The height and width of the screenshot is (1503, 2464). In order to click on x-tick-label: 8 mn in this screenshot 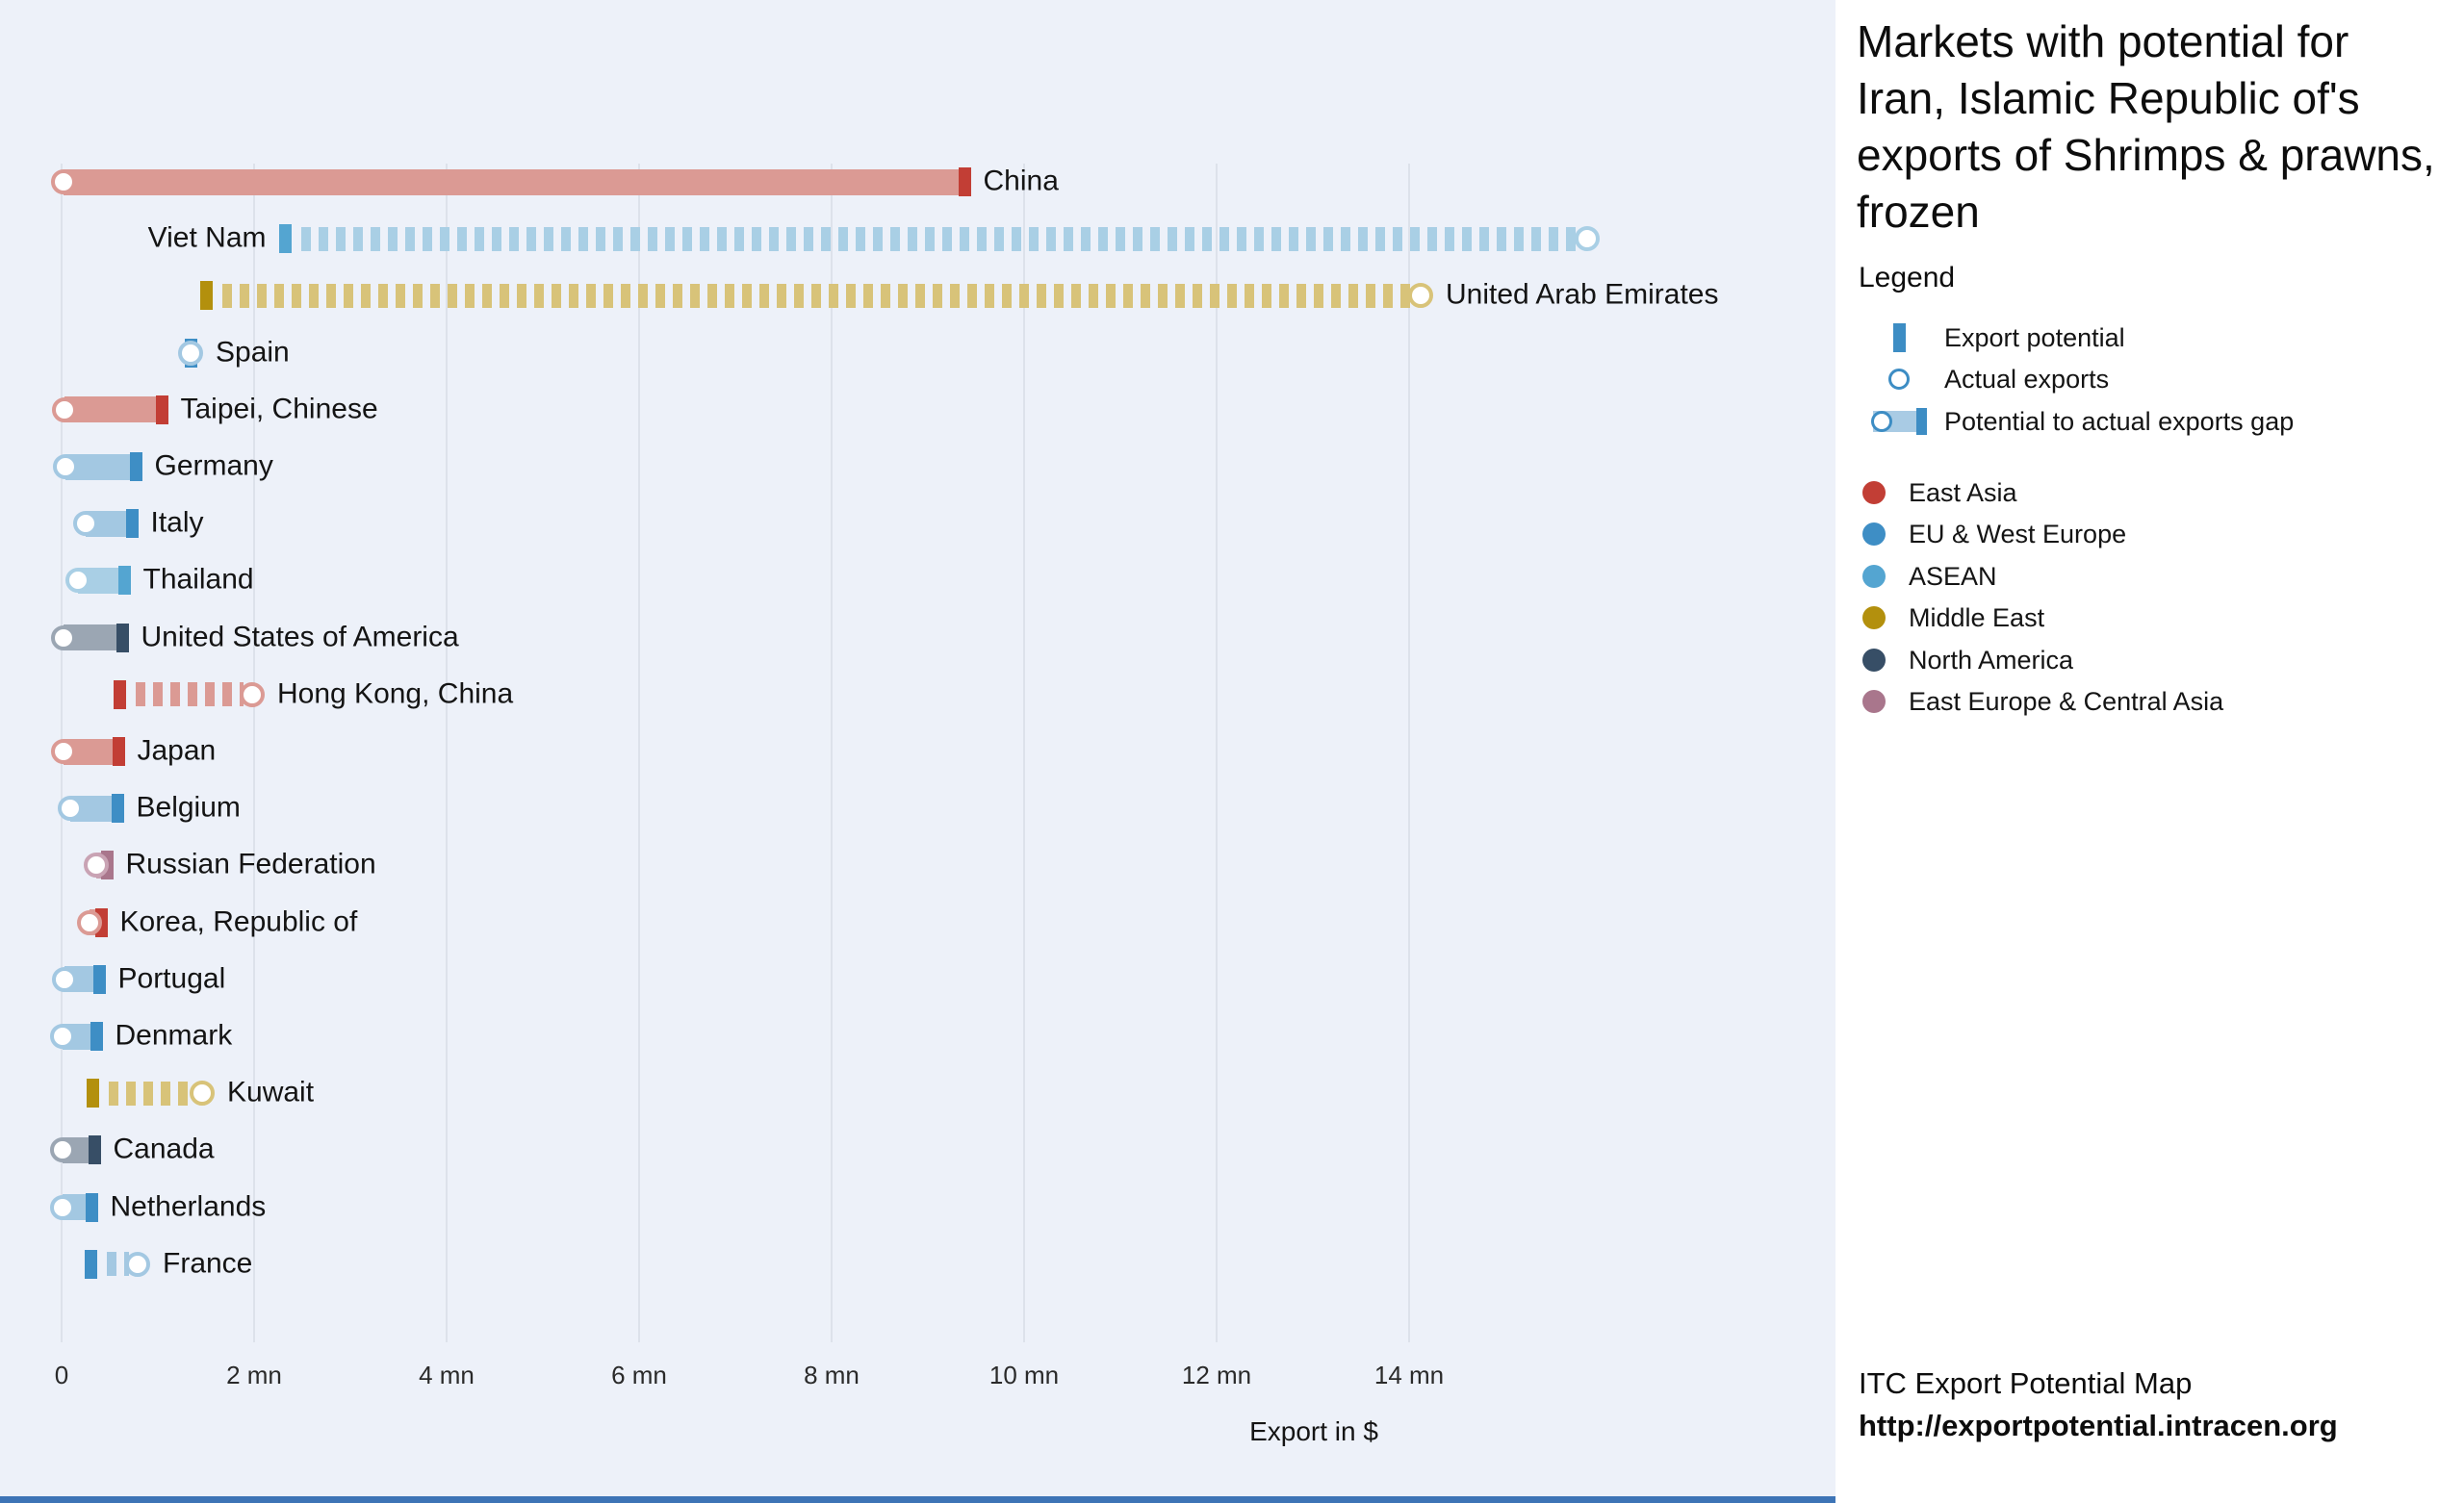, I will do `click(832, 1375)`.